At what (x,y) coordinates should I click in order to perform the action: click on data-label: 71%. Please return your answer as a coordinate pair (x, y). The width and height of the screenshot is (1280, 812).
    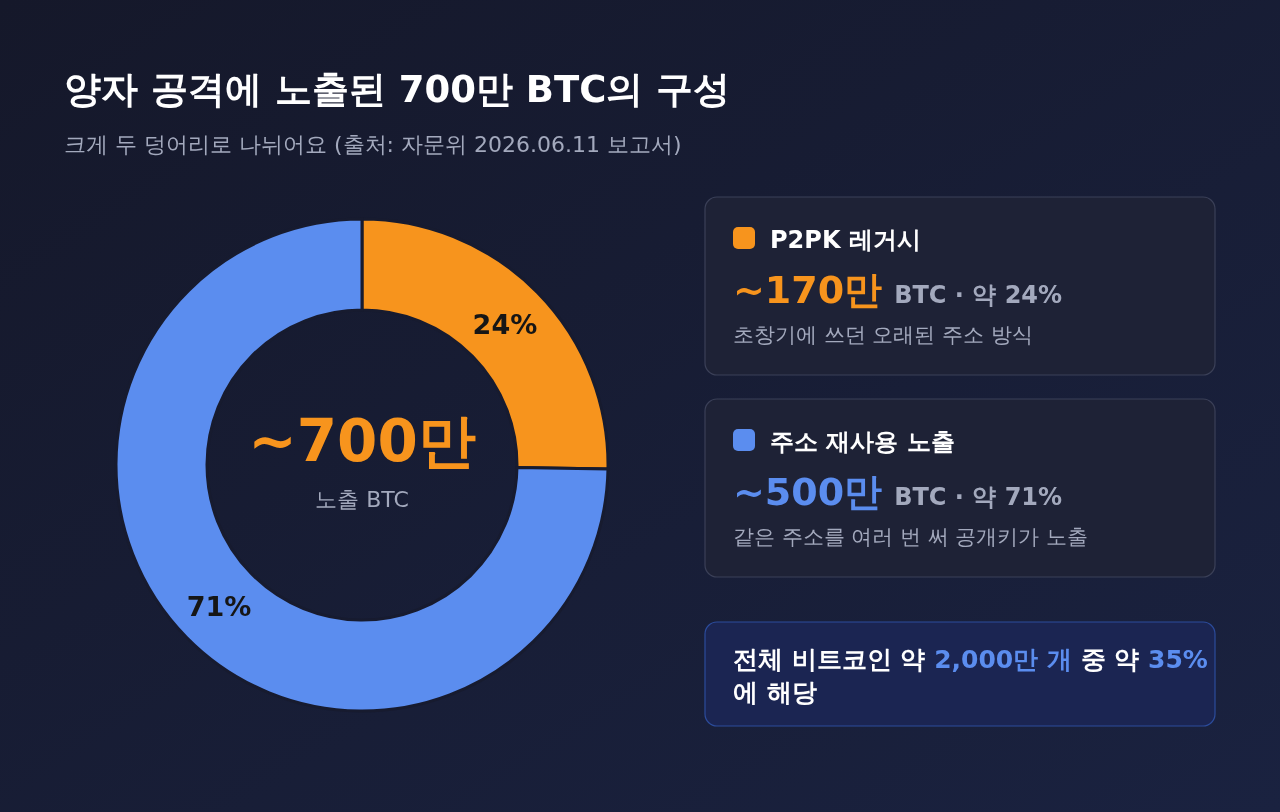
    Looking at the image, I should click on (219, 606).